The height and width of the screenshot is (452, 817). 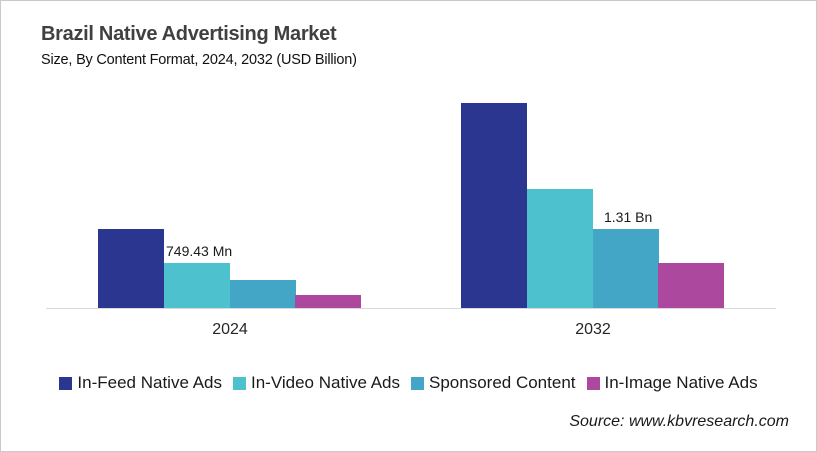 I want to click on legend-swatch-sponsored-content, so click(x=417, y=383).